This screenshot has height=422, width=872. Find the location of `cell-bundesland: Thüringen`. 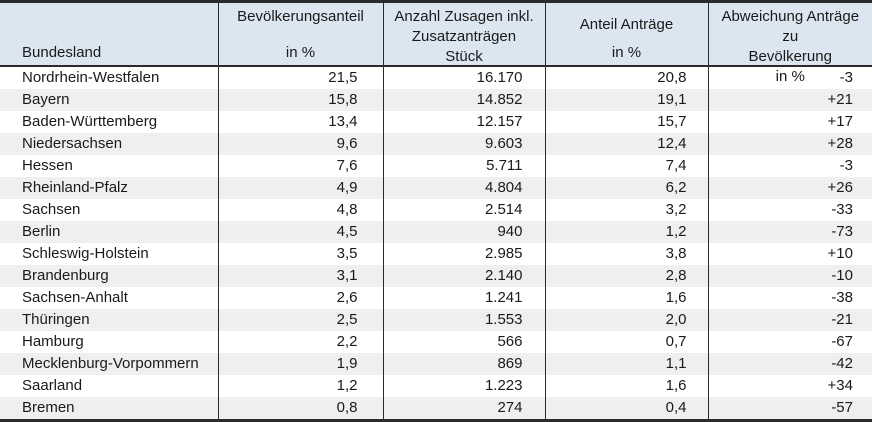

cell-bundesland: Thüringen is located at coordinates (109, 320).